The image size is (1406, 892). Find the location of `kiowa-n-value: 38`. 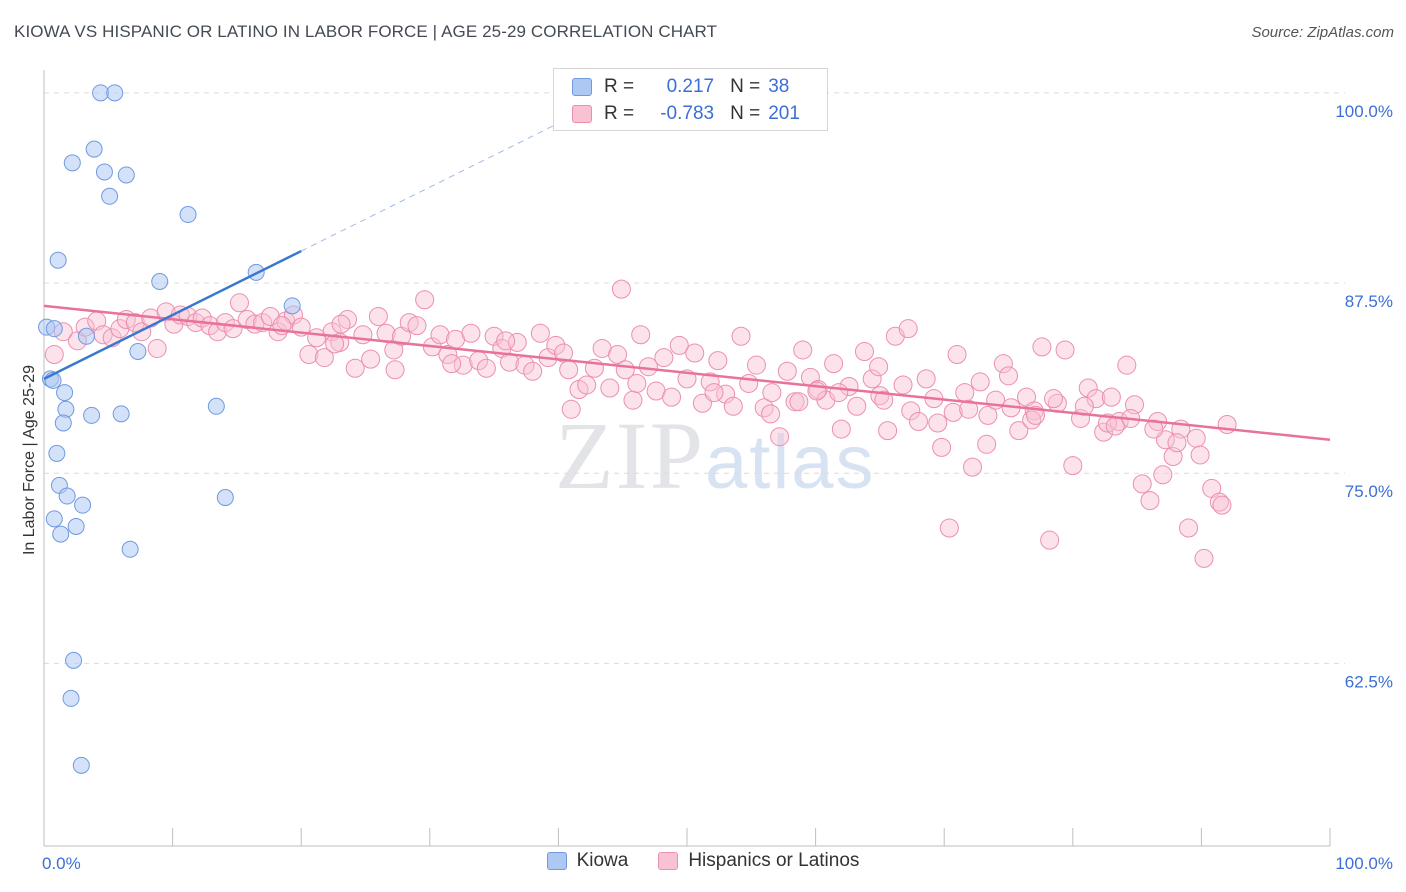

kiowa-n-value: 38 is located at coordinates (779, 86).